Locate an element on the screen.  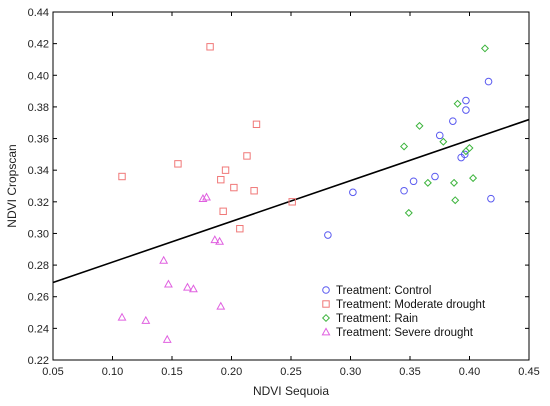
y-tick-label: 0.36 is located at coordinates (38, 140).